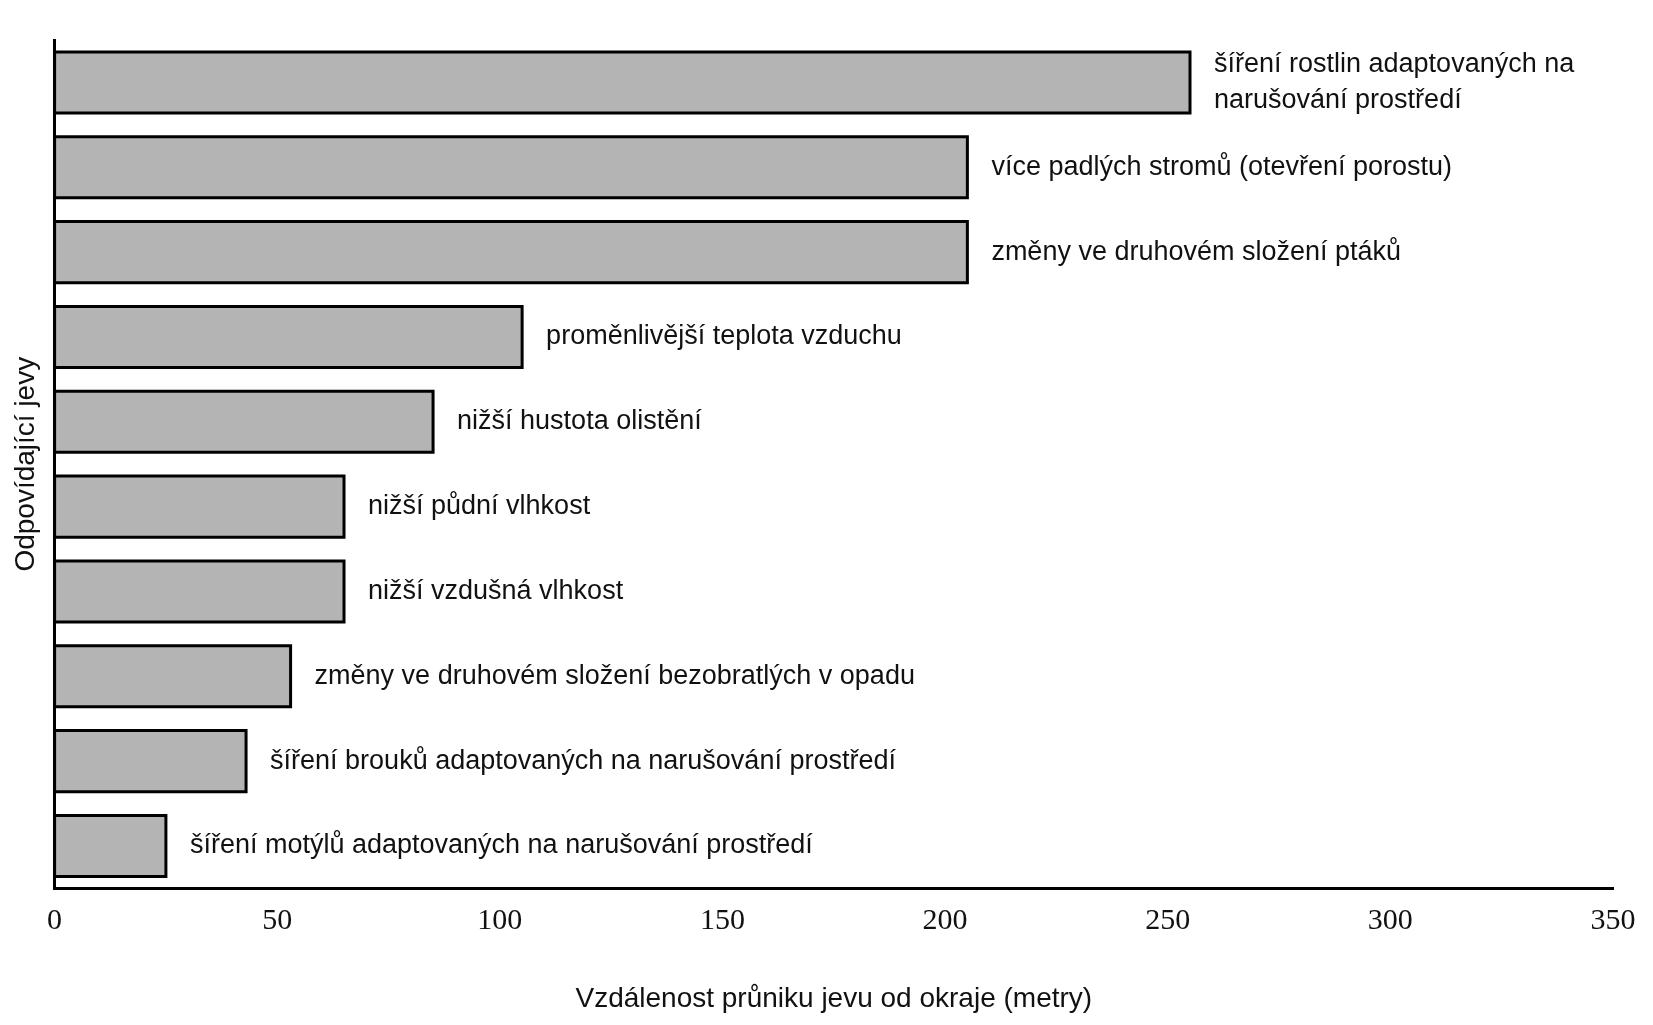  I want to click on y-tick-label: změny ve druhovém složení ptáků, so click(1196, 250).